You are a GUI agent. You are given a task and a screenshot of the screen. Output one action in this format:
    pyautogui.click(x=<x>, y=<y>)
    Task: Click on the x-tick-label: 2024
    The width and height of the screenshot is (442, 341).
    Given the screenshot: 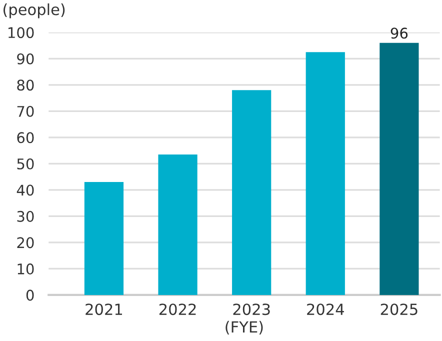 What is the action you would take?
    pyautogui.click(x=325, y=310)
    